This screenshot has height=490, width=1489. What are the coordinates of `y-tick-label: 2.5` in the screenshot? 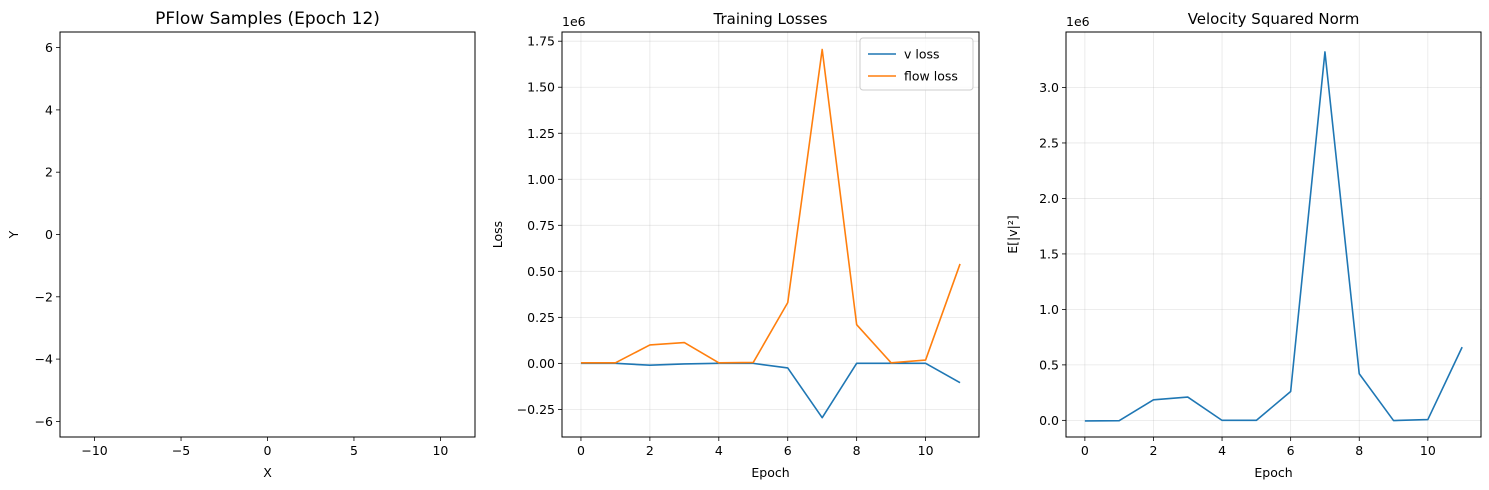 It's located at (1049, 142).